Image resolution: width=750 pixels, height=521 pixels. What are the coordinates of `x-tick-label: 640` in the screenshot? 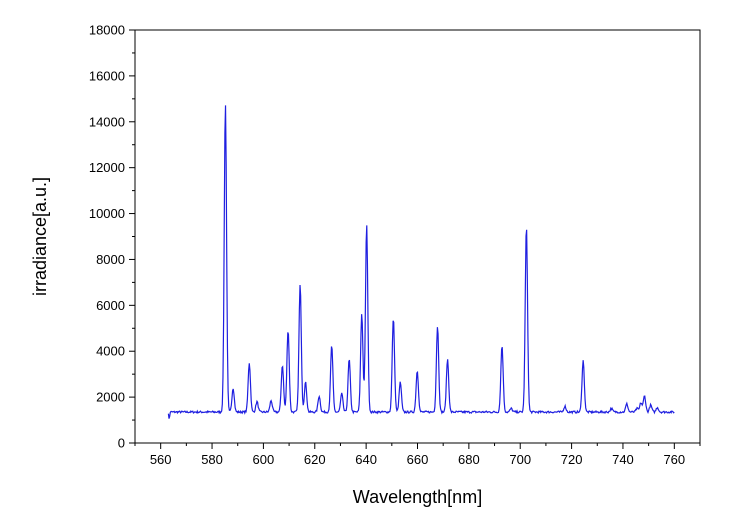 It's located at (366, 459).